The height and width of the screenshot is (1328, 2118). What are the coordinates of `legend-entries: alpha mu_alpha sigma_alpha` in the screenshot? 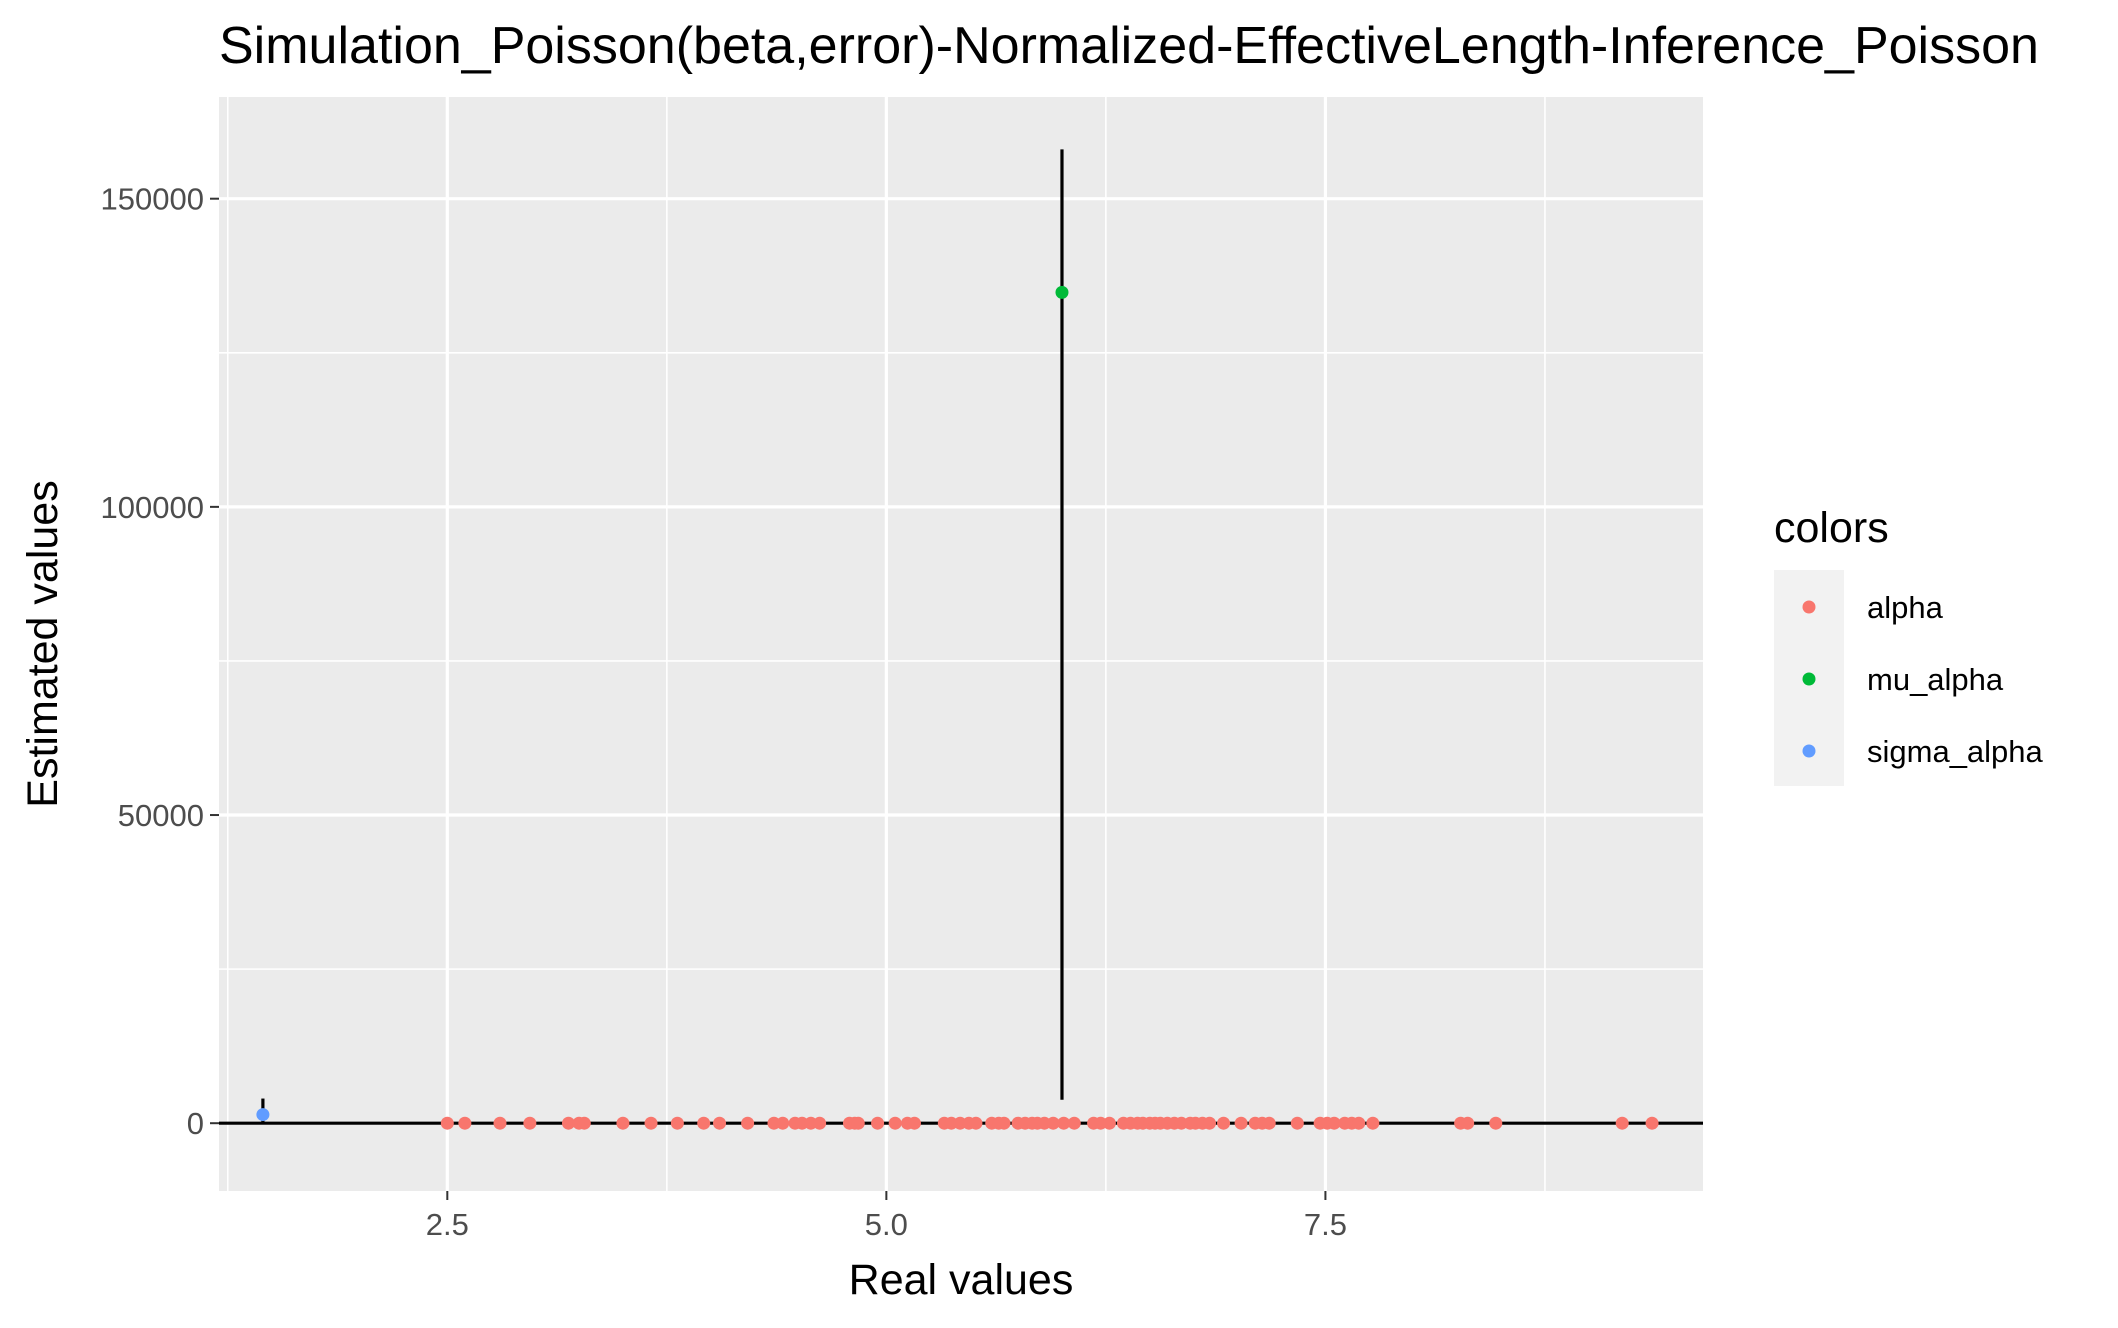 It's located at (1923, 679).